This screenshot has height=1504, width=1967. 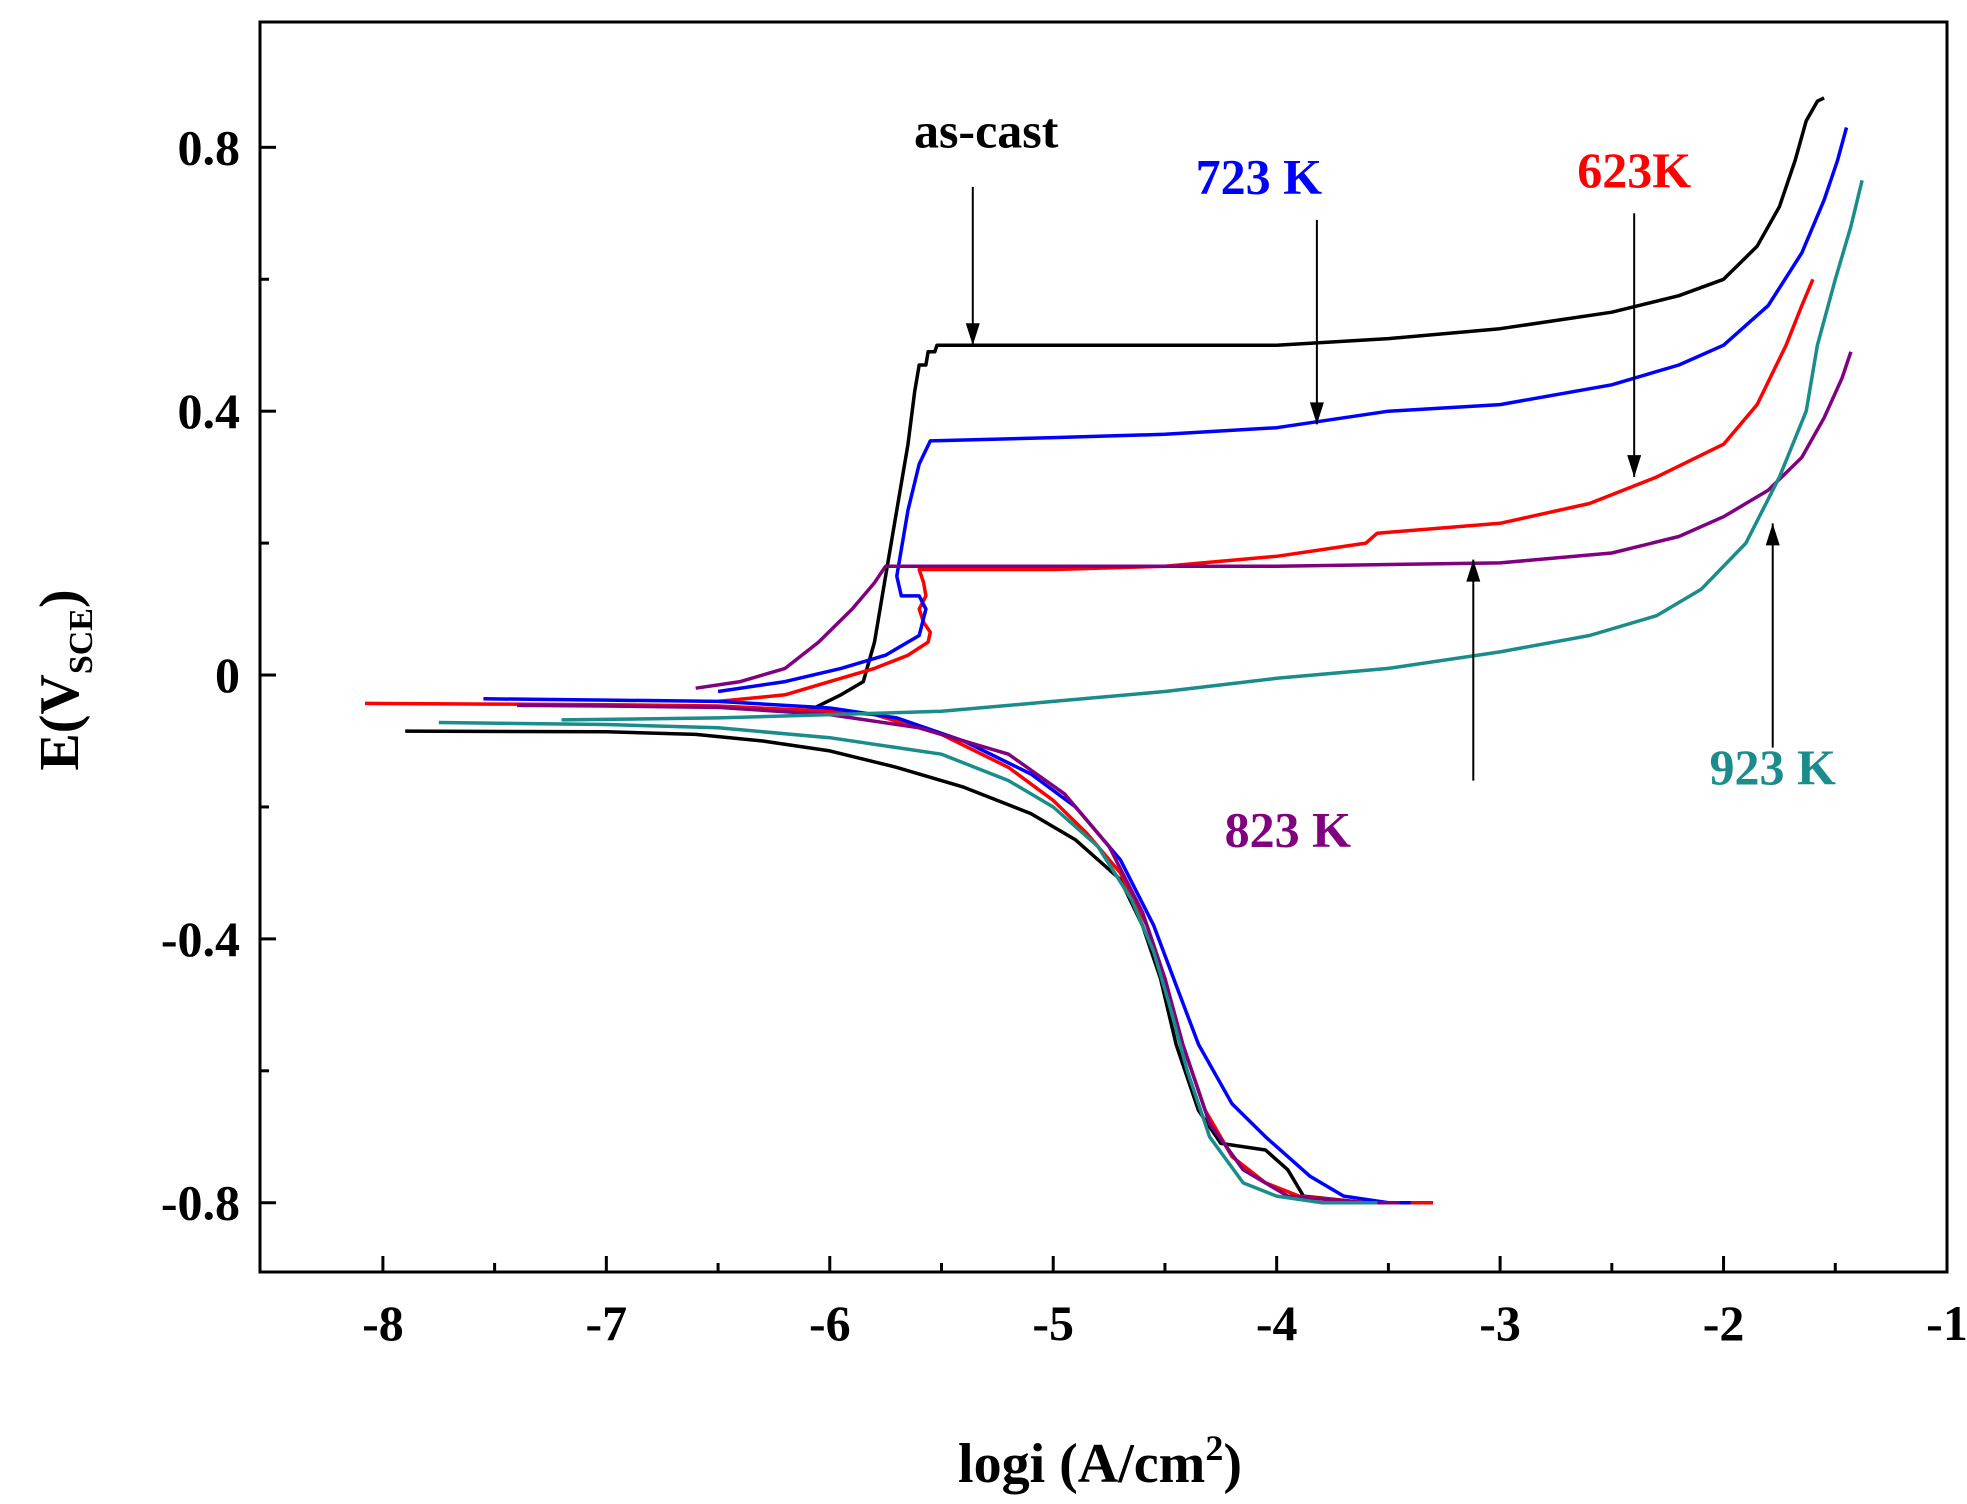 What do you see at coordinates (1773, 767) in the screenshot?
I see `annotation-label-923-k: 923 K` at bounding box center [1773, 767].